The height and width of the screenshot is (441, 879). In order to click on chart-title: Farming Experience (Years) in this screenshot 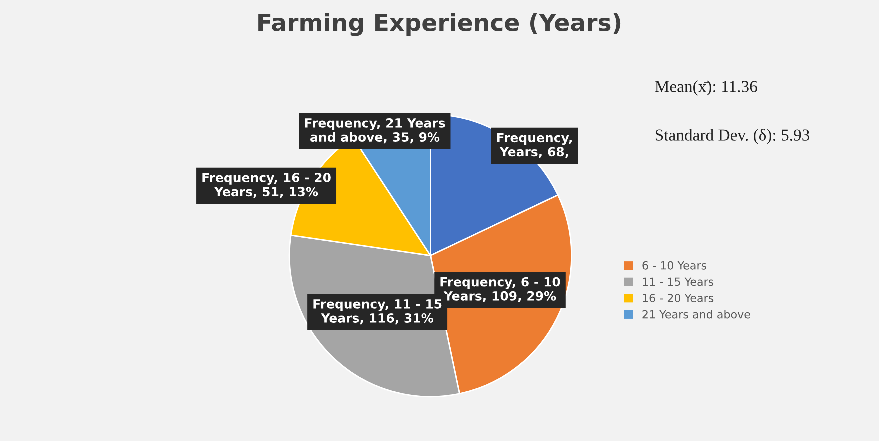, I will do `click(439, 24)`.